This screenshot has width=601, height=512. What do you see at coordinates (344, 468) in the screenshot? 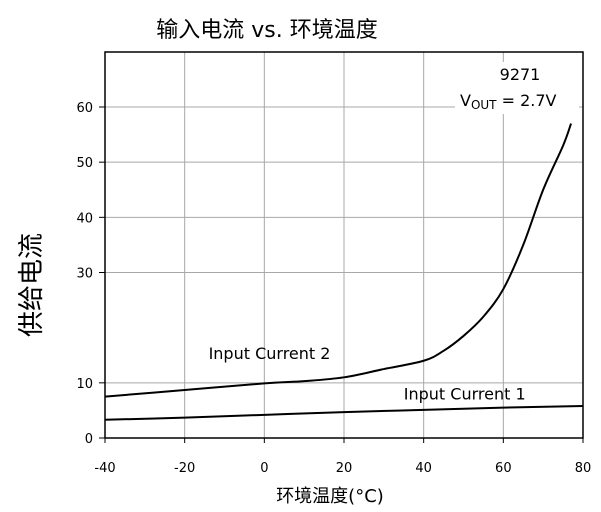
I see `x-tick-label: 20` at bounding box center [344, 468].